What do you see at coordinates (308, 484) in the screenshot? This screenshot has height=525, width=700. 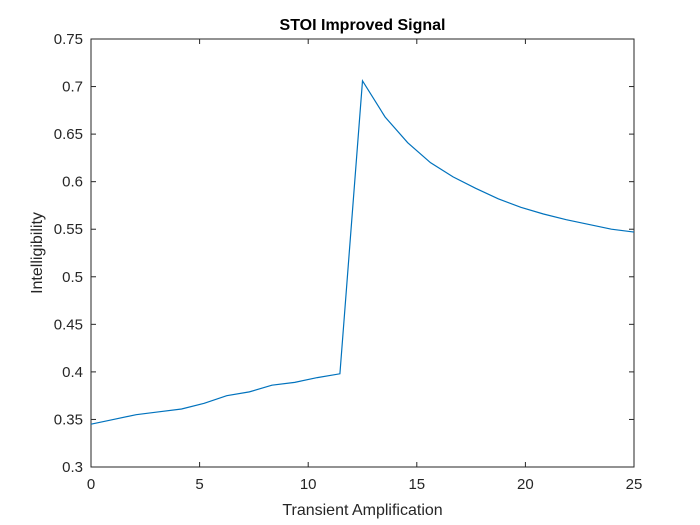 I see `x-tick-label: 10` at bounding box center [308, 484].